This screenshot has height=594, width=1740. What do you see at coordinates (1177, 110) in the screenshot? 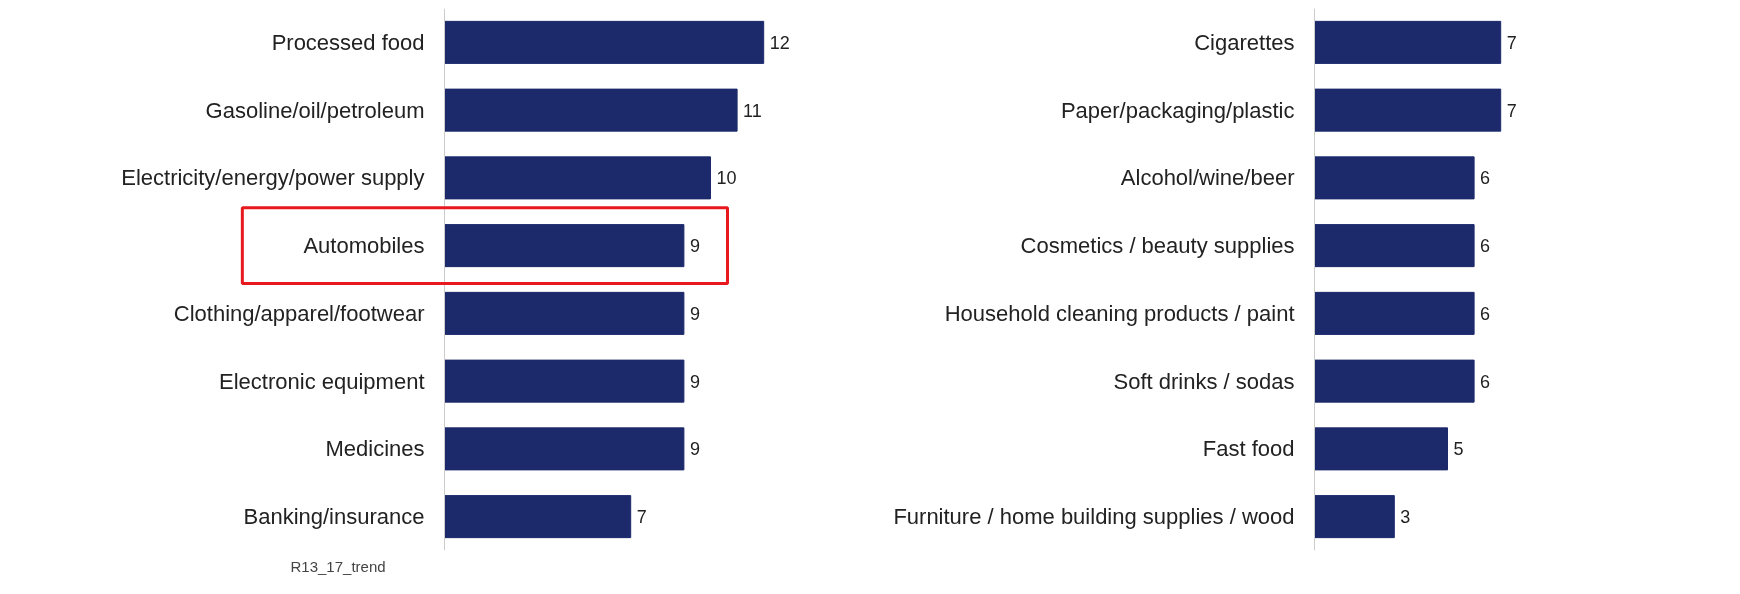
I see `y-tick-label: Paper/packaging/plastic` at bounding box center [1177, 110].